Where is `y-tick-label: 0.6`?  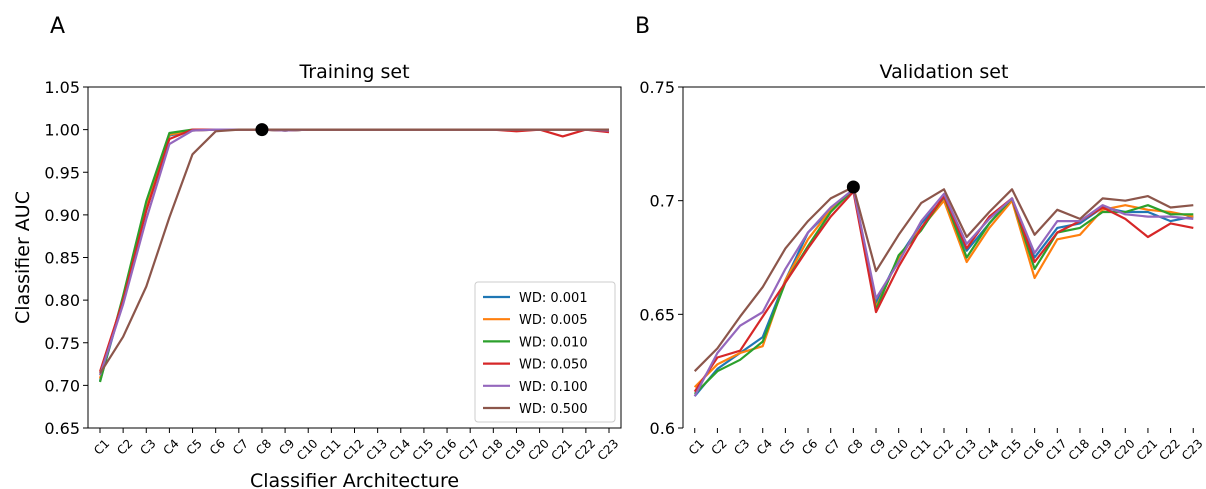
y-tick-label: 0.6 is located at coordinates (662, 428).